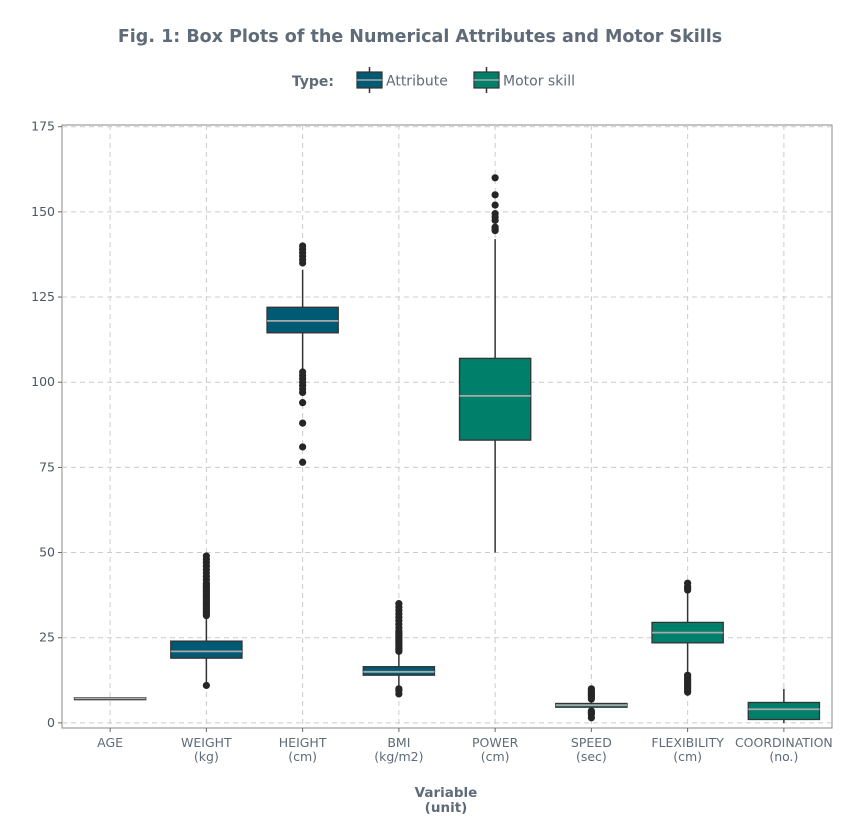 This screenshot has height=840, width=863. I want to click on y-tick-label: 25, so click(47, 637).